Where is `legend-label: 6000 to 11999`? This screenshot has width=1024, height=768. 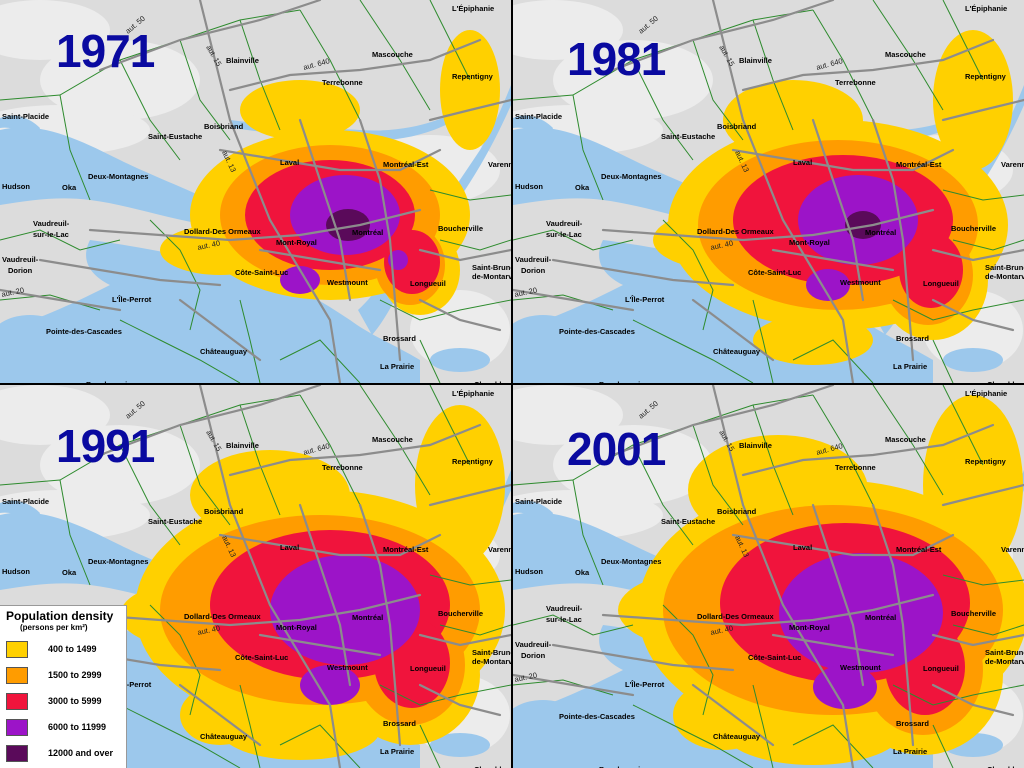
legend-label: 6000 to 11999 is located at coordinates (77, 727).